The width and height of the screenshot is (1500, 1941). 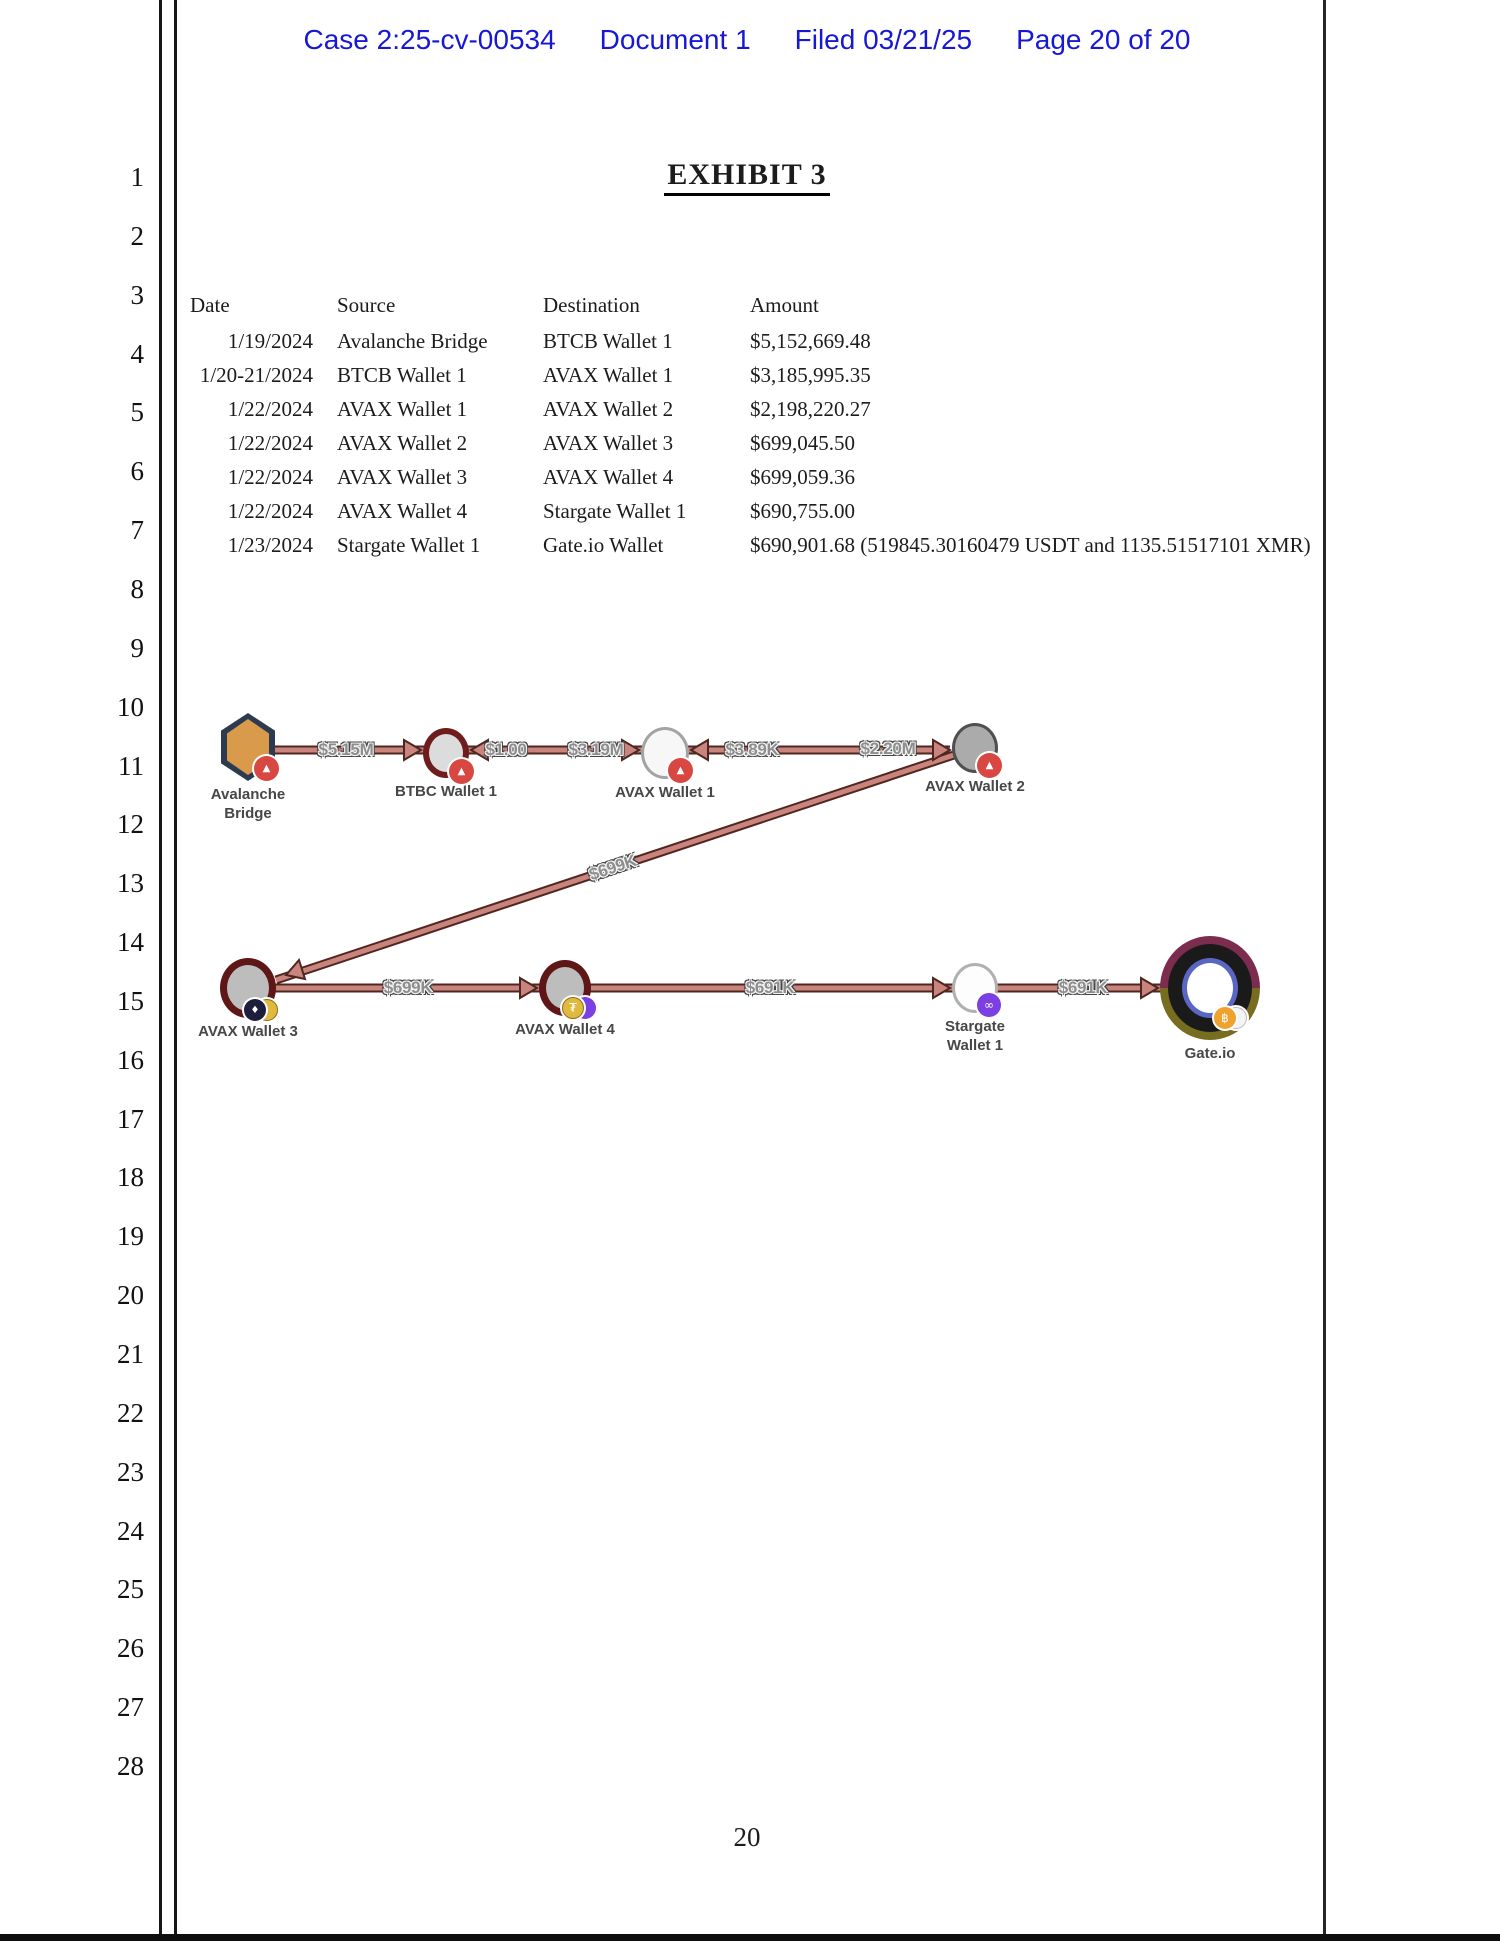 What do you see at coordinates (137, 177) in the screenshot?
I see `line-number: 1` at bounding box center [137, 177].